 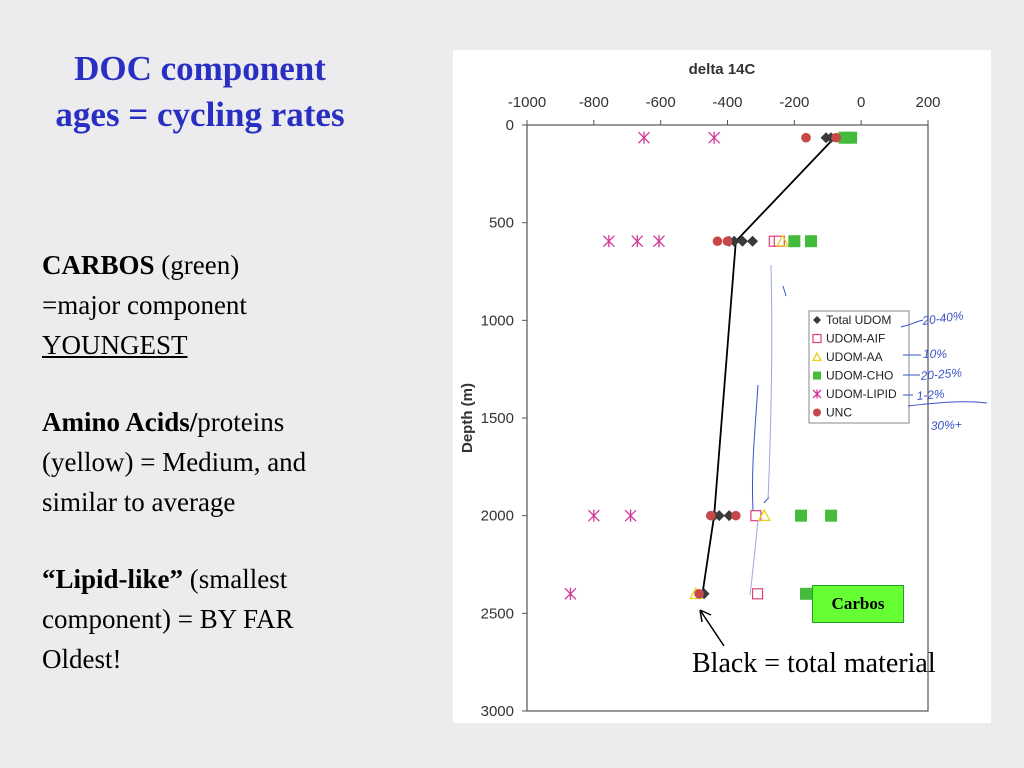 What do you see at coordinates (861, 102) in the screenshot?
I see `x-tick-label: 0` at bounding box center [861, 102].